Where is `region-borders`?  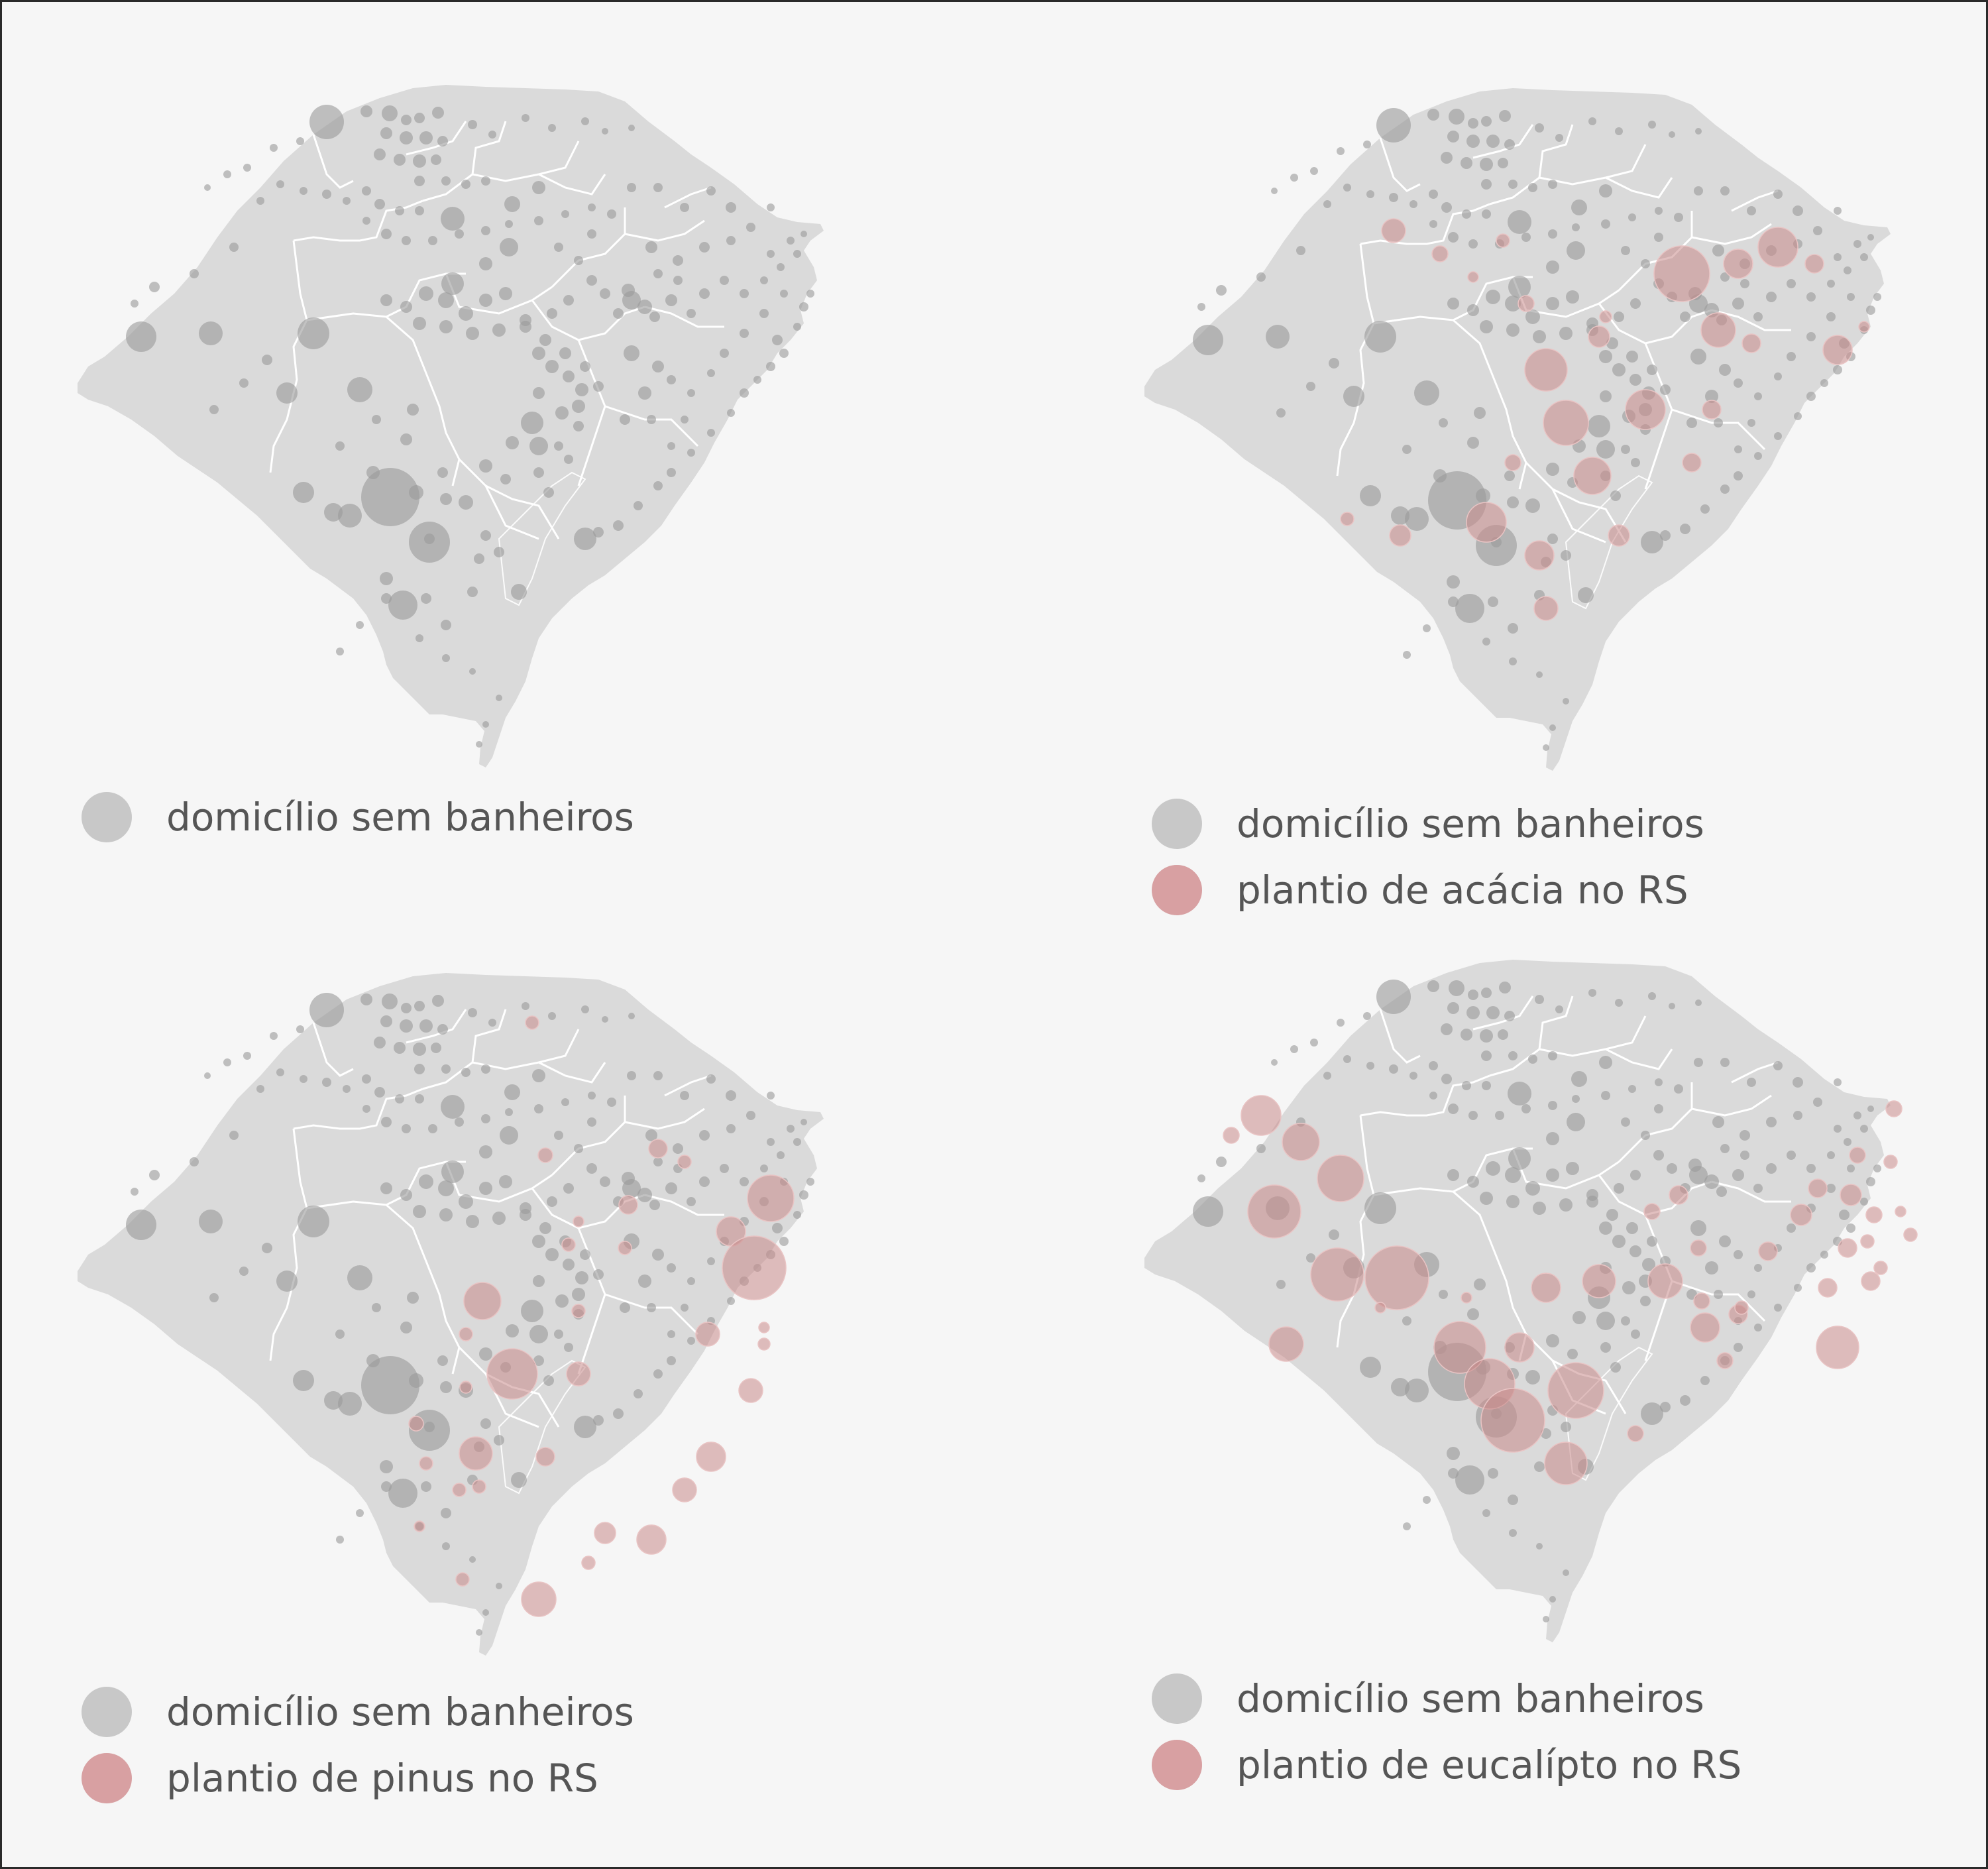 region-borders is located at coordinates (496, 331).